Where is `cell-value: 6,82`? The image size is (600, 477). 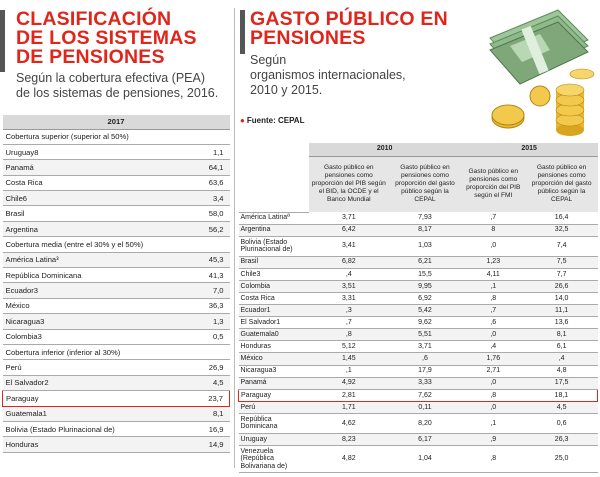
cell-value: 6,82 is located at coordinates (349, 262).